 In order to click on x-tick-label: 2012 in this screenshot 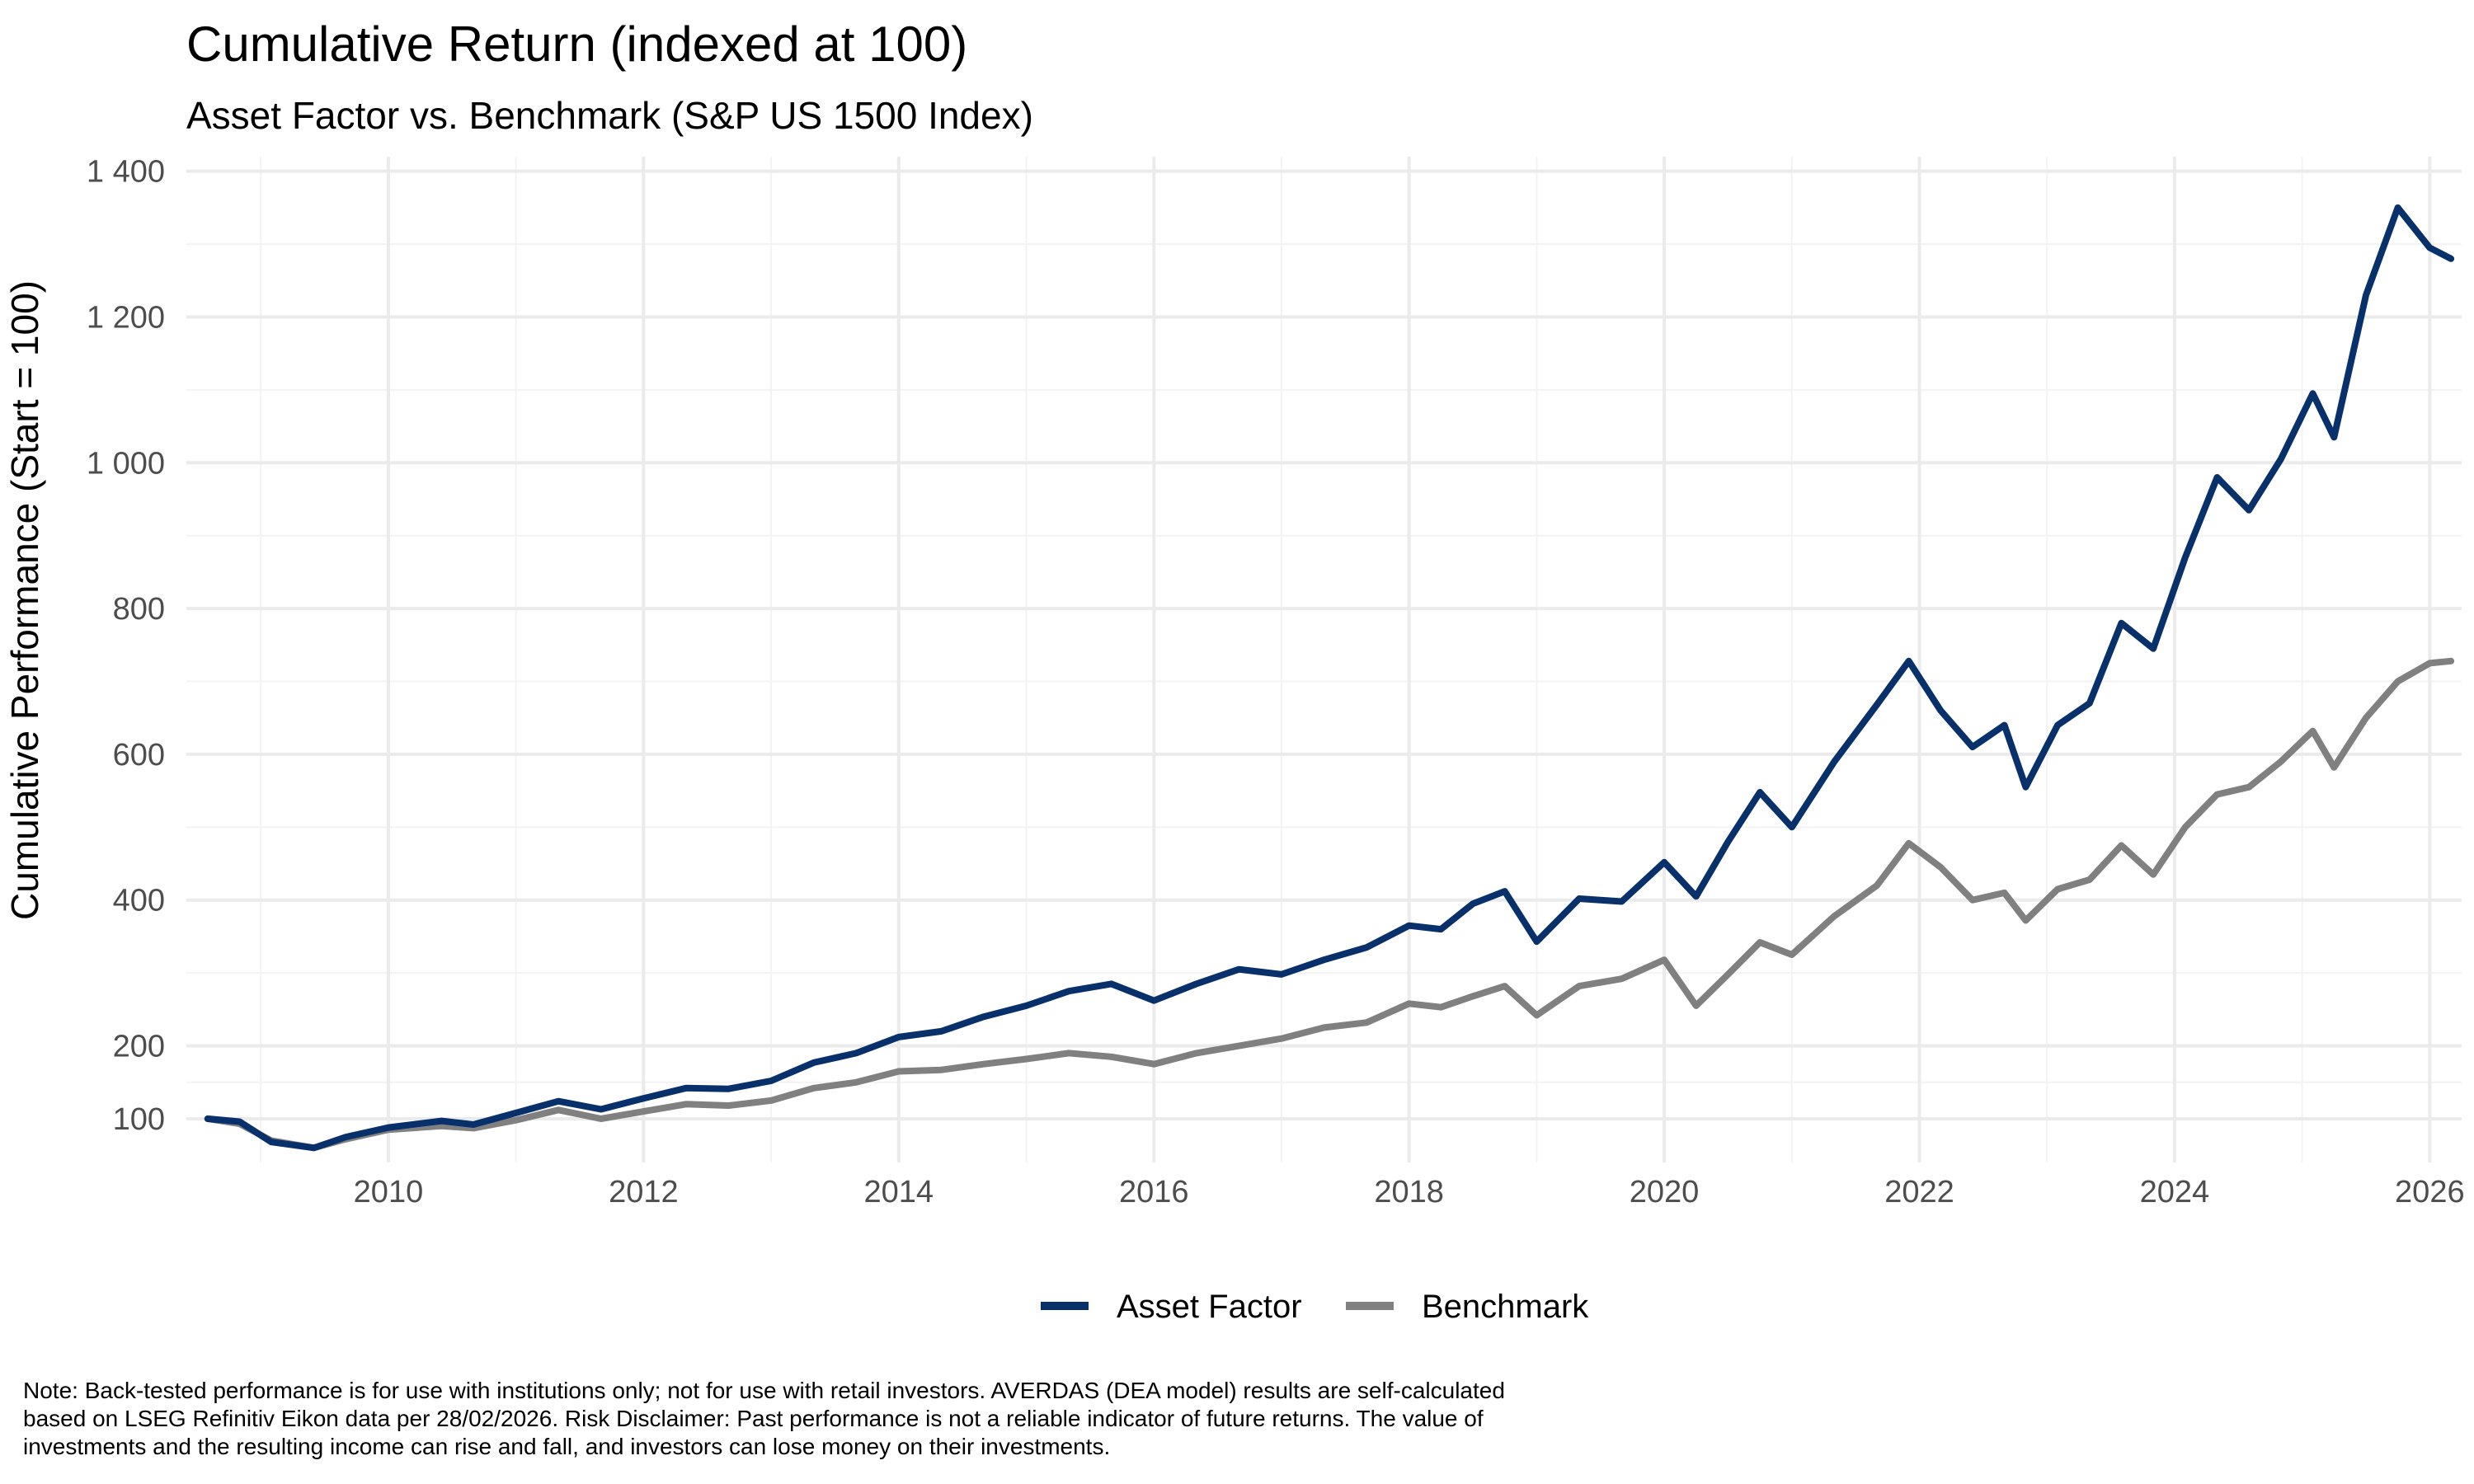, I will do `click(644, 1192)`.